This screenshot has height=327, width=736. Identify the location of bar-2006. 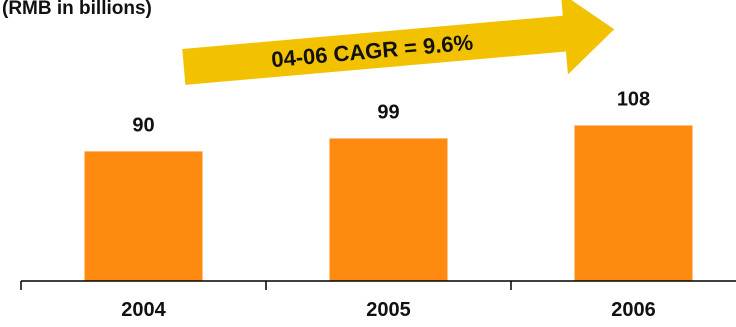
(633, 203).